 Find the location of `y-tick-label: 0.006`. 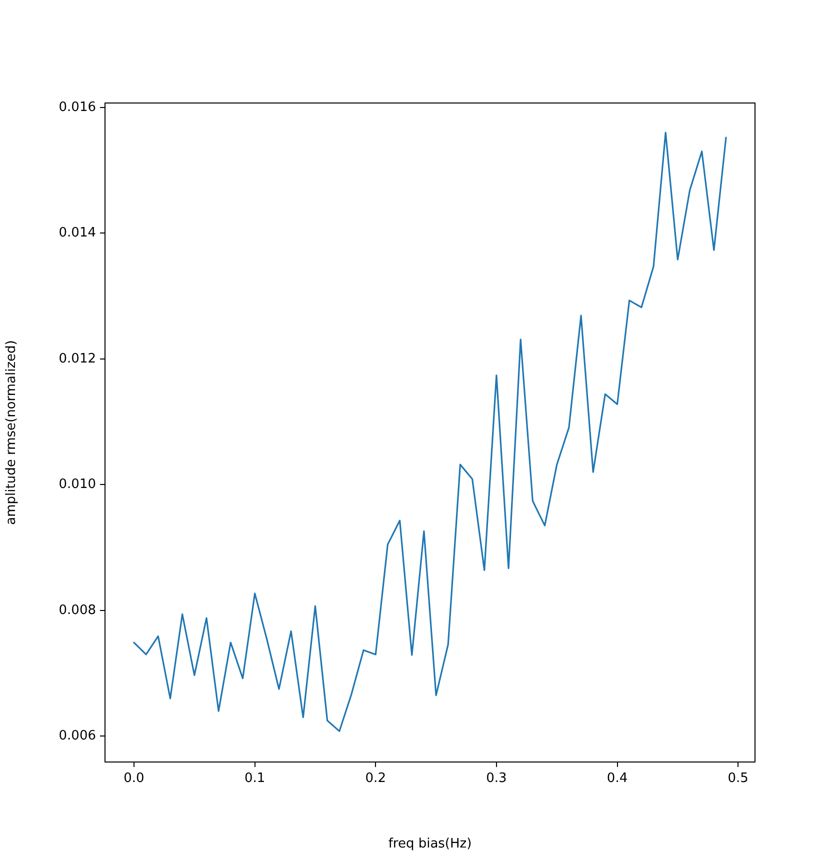

y-tick-label: 0.006 is located at coordinates (77, 736).